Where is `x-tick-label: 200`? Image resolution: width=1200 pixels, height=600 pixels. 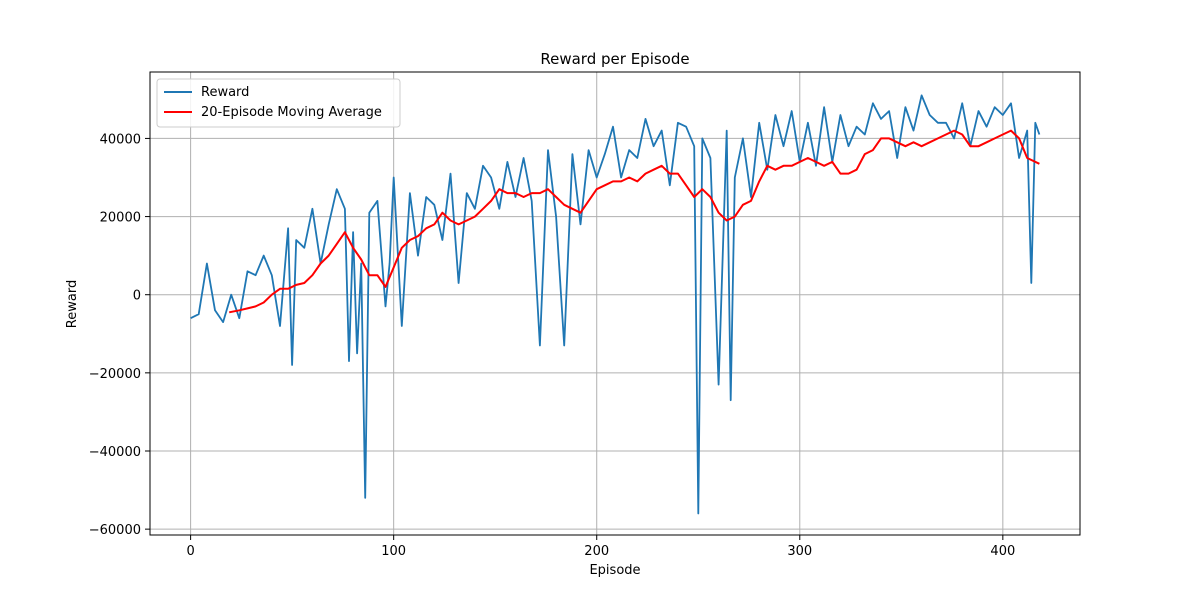
x-tick-label: 200 is located at coordinates (596, 551).